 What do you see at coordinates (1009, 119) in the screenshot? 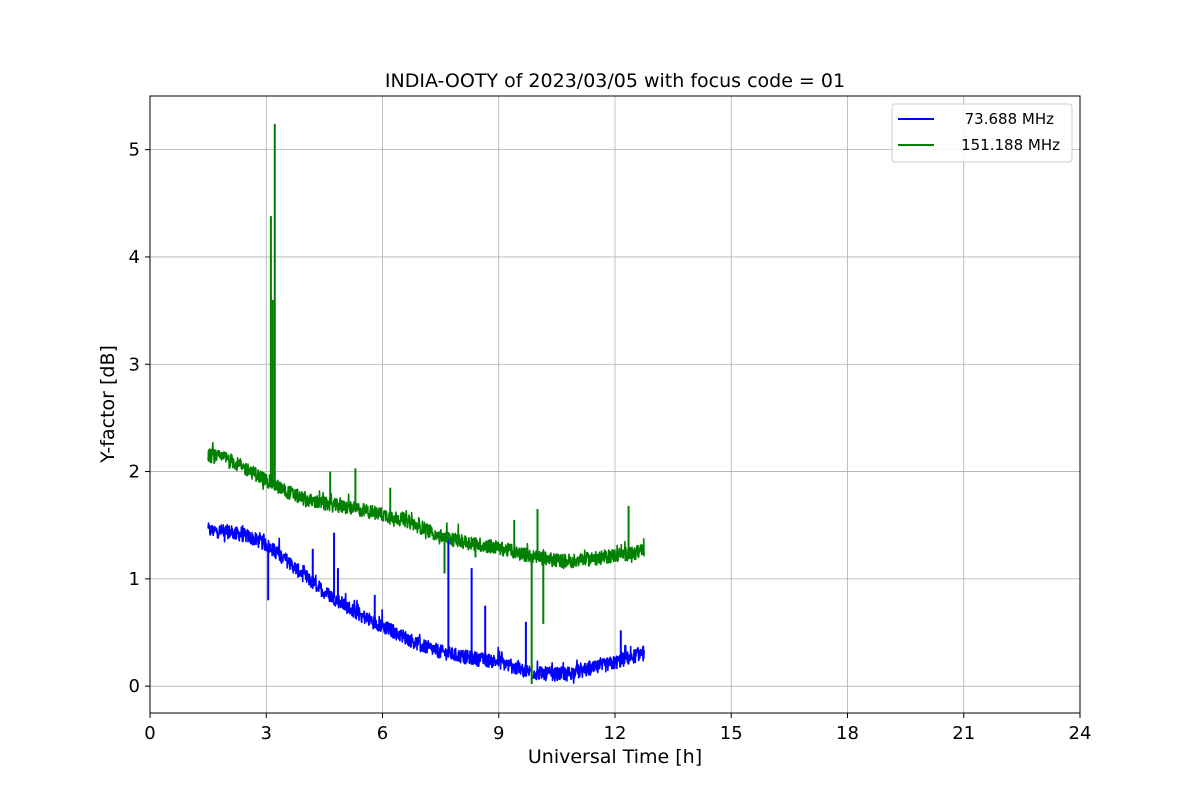
I see `legend-label-73mhz: 73.688 MHz` at bounding box center [1009, 119].